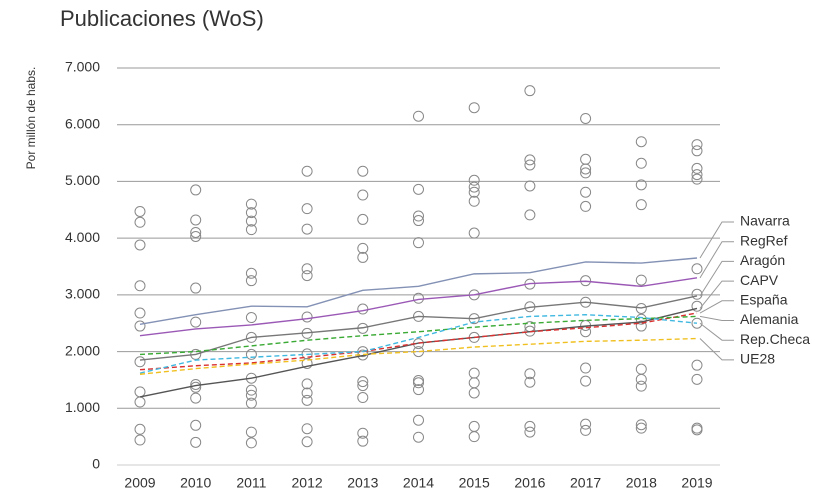 The height and width of the screenshot is (496, 825). Describe the element at coordinates (31, 118) in the screenshot. I see `y-axis-label: Por millón de habs.` at that location.